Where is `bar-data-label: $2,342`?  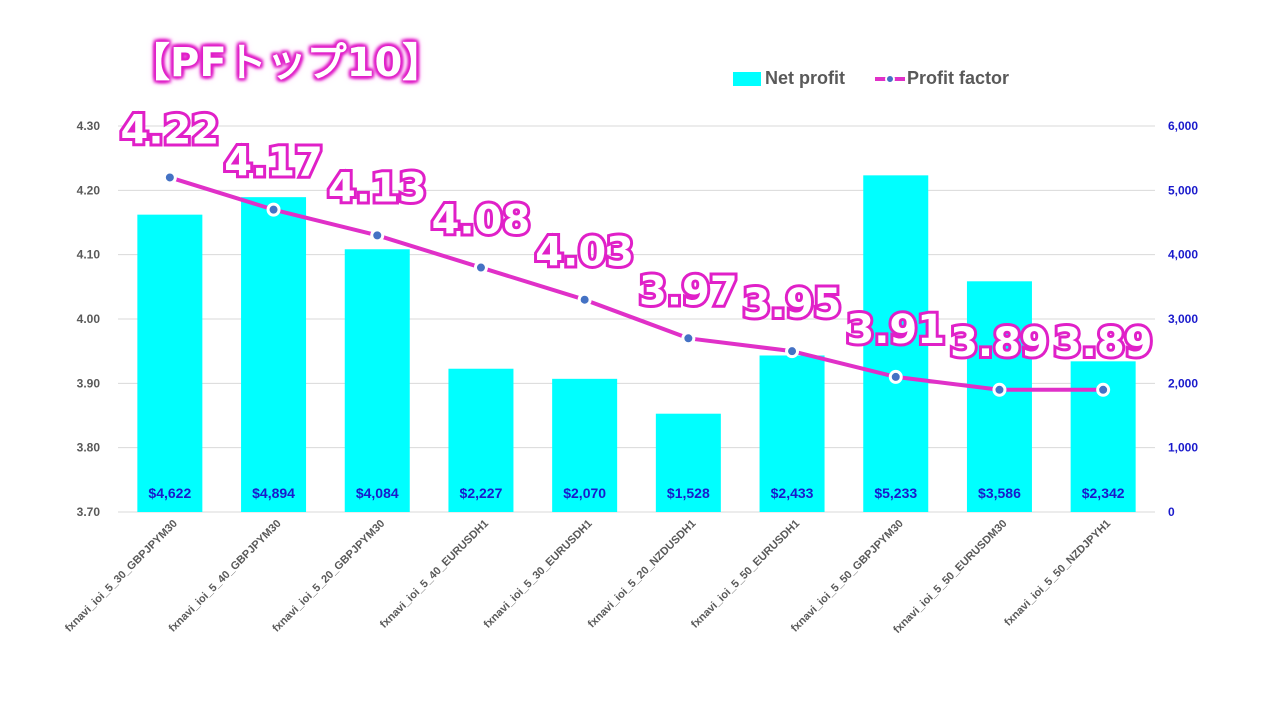
bar-data-label: $2,342 is located at coordinates (1103, 493).